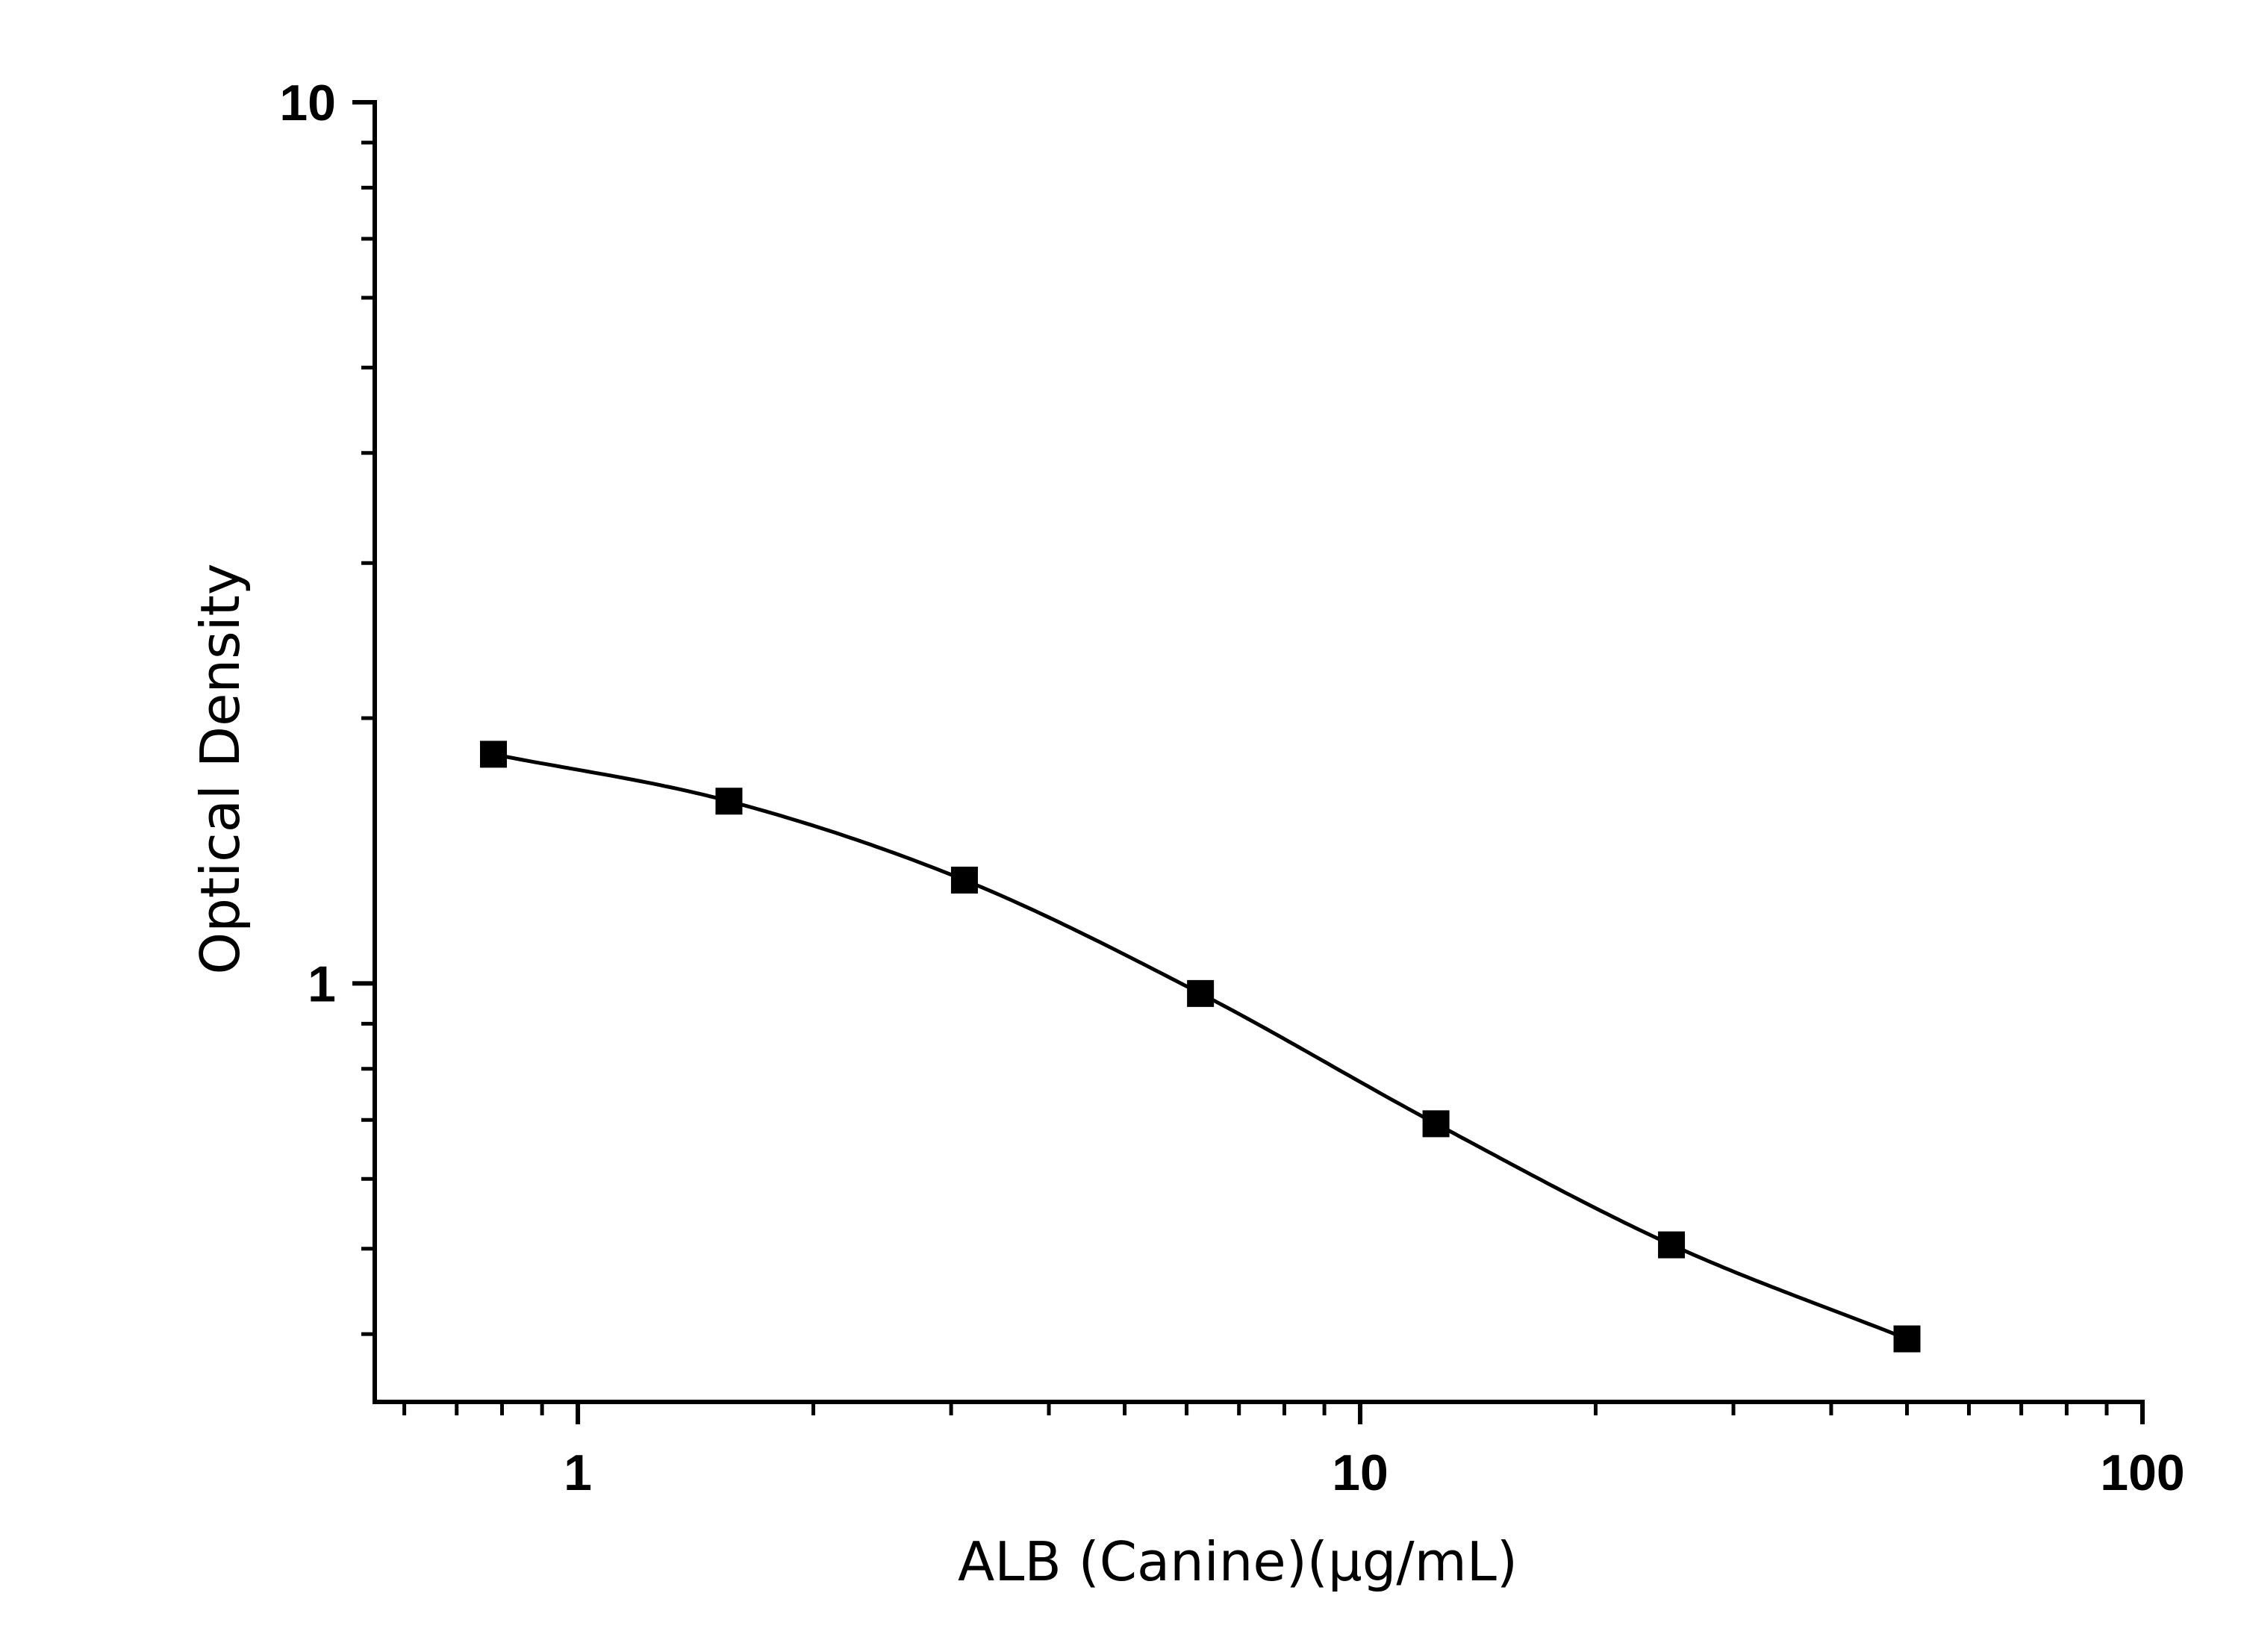 The image size is (2244, 1652). Describe the element at coordinates (578, 1473) in the screenshot. I see `x-tick-label: 1` at that location.